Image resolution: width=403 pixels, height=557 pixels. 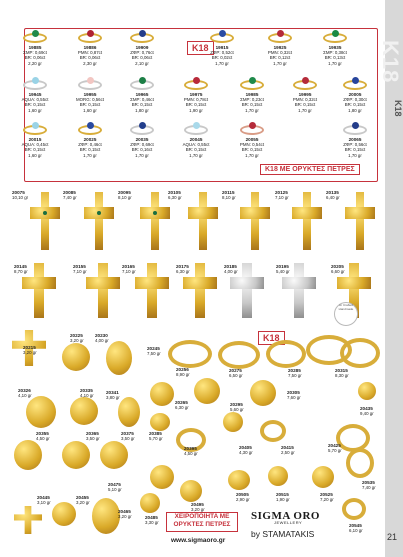 What do you see at coordinates (196, 145) in the screenshot?
I see `ring-spec: AQUA: 0,55ct` at bounding box center [196, 145].